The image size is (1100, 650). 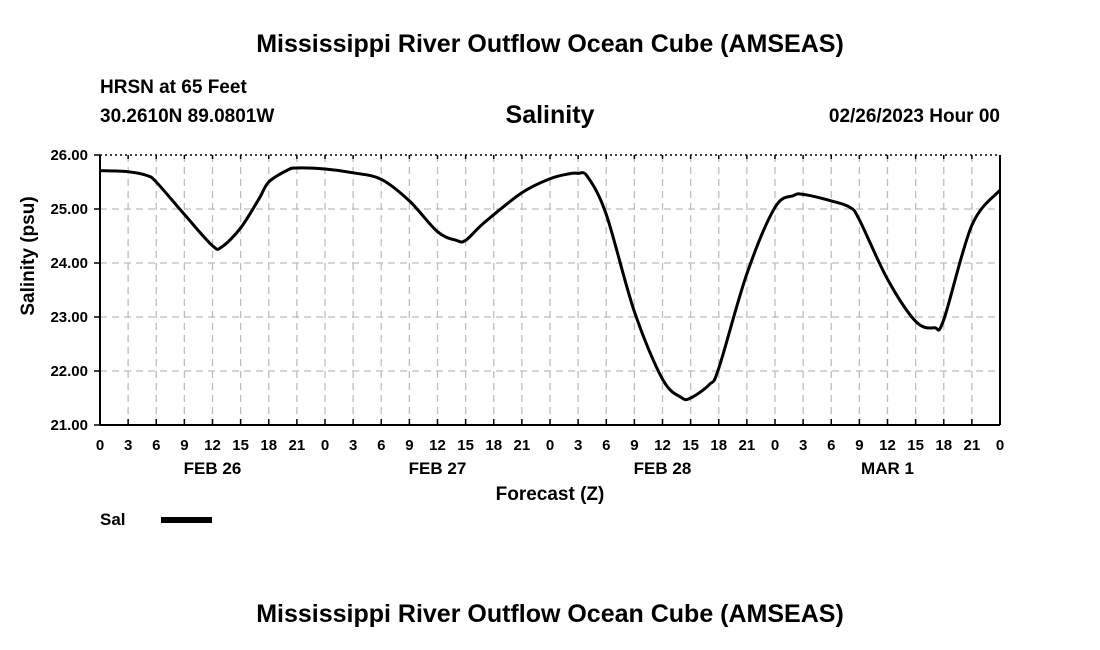 I want to click on forecast-timestamp: 02/26/2023 Hour 00, so click(x=914, y=116).